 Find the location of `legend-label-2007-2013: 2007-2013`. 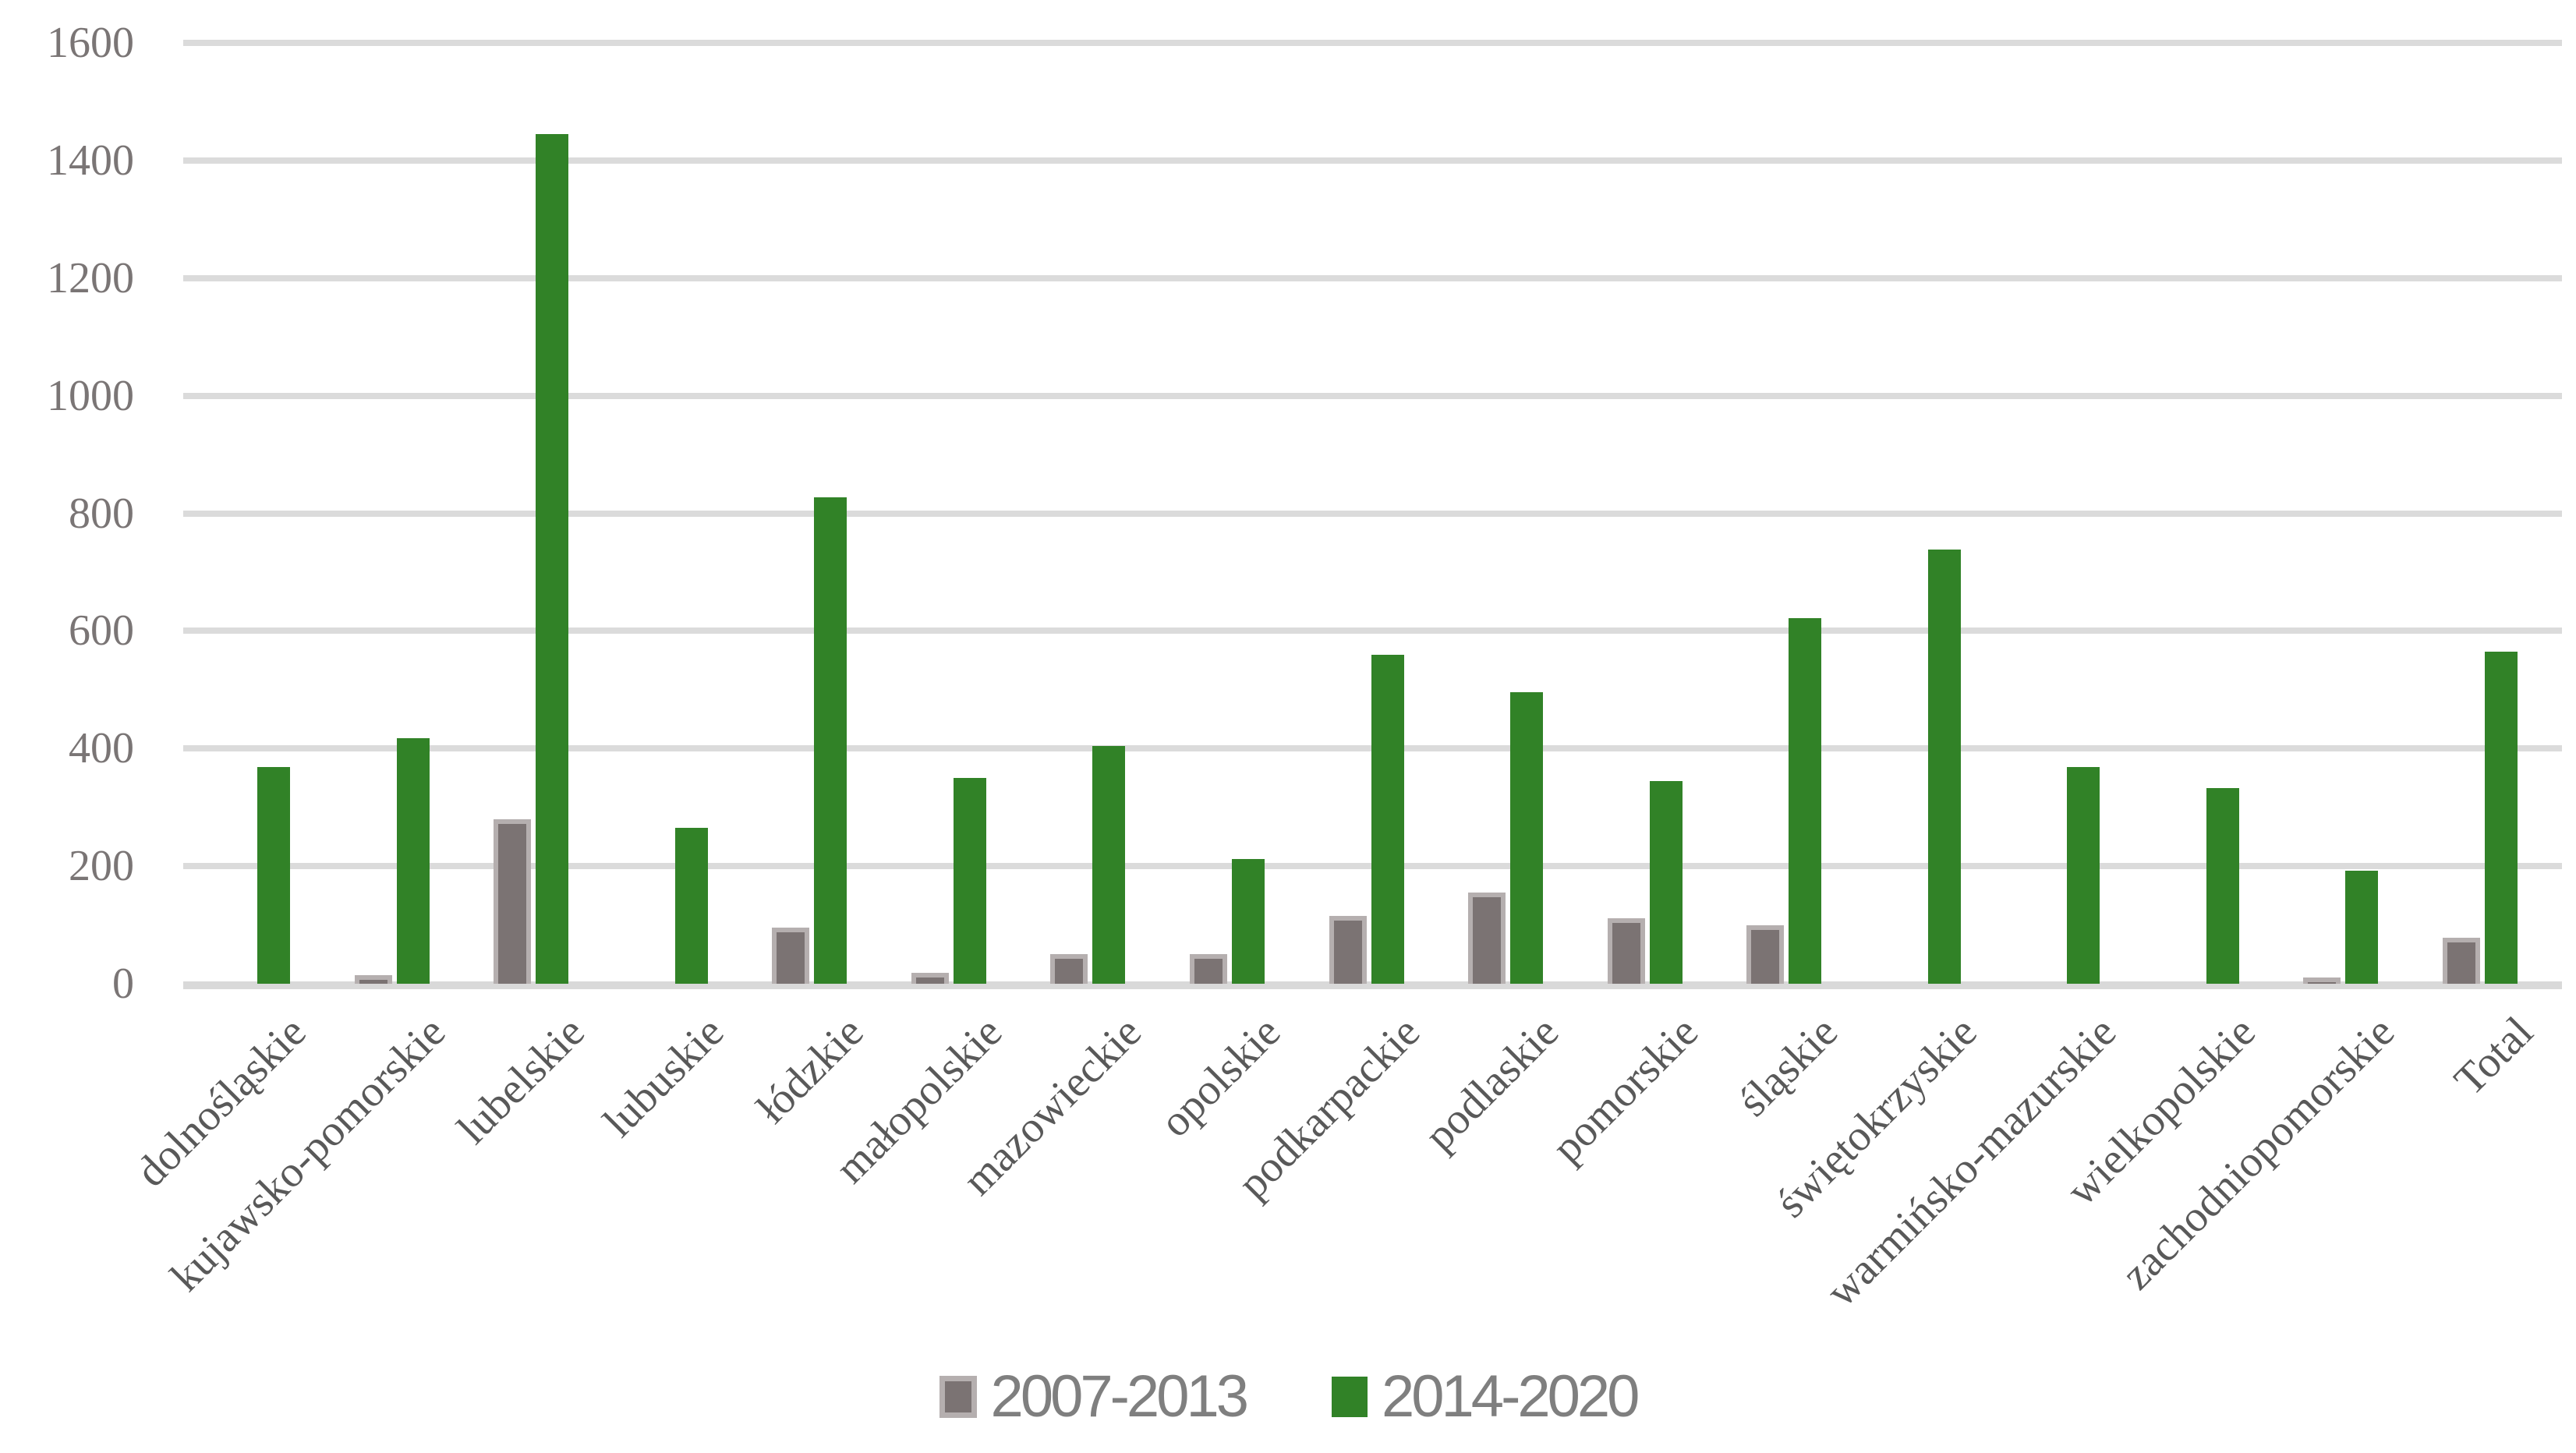

legend-label-2007-2013: 2007-2013 is located at coordinates (1119, 1396).